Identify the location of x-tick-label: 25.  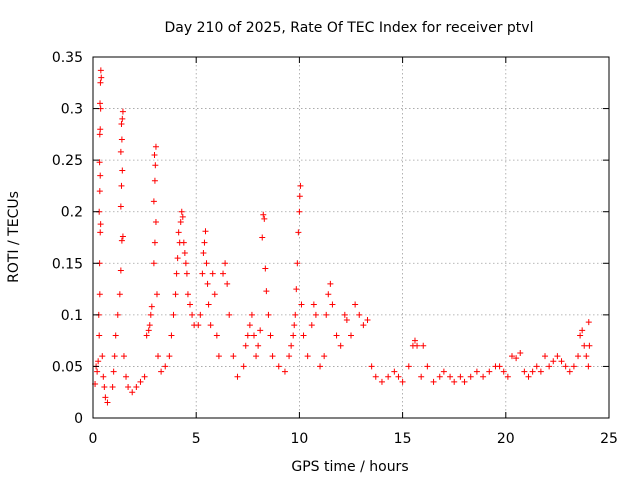
(609, 439).